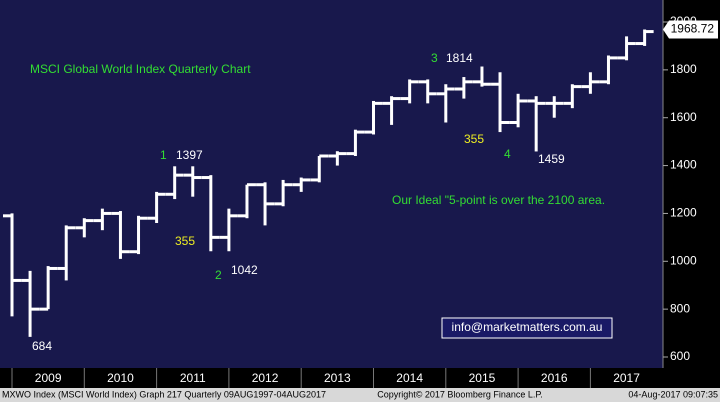 The image size is (720, 402). Describe the element at coordinates (683, 165) in the screenshot. I see `y-tick-label: 1400` at that location.